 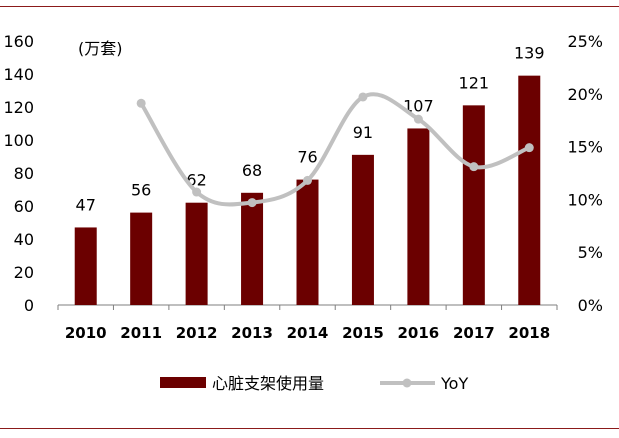 I want to click on bar-data-label: 56, so click(x=141, y=190).